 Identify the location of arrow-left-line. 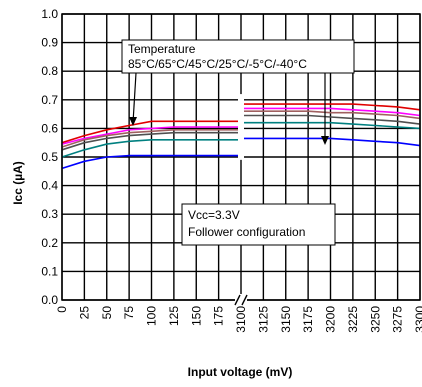
(134, 98).